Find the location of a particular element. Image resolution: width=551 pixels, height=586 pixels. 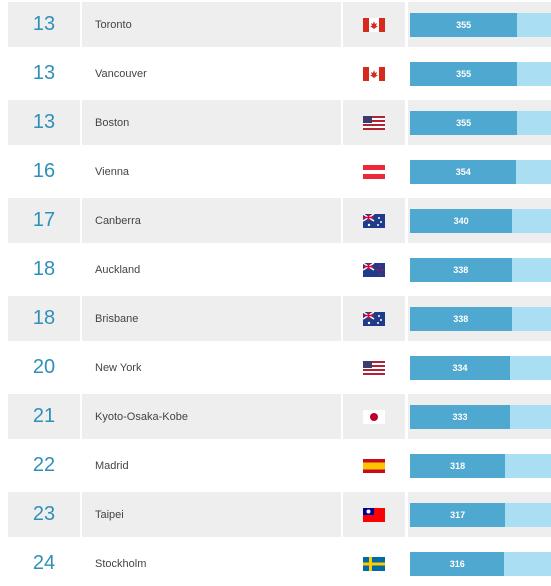

score-bar: 316 is located at coordinates (457, 564).